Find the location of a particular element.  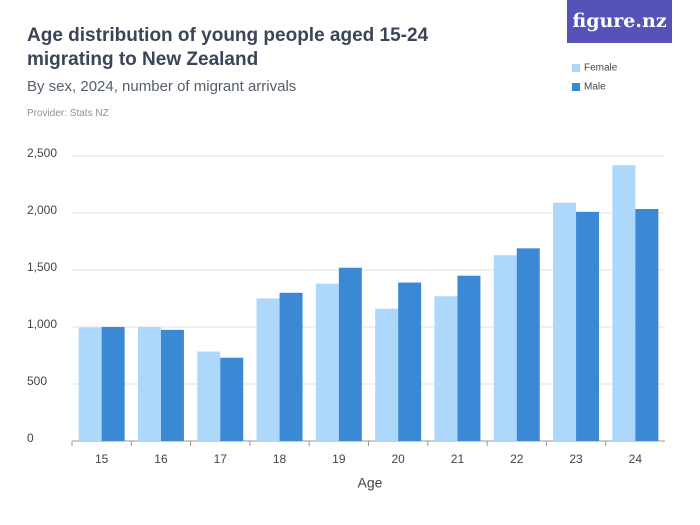

x-tick-label: 20 is located at coordinates (398, 459).